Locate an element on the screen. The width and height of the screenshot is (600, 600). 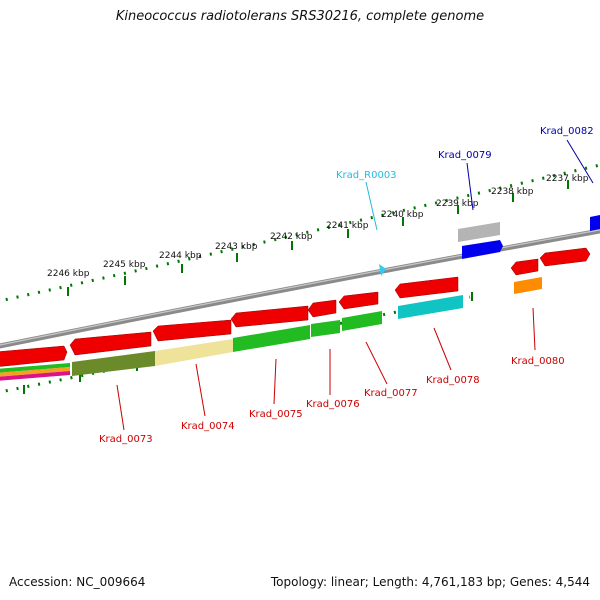
gene-label-krad-0074: Krad_0074 is located at coordinates (208, 426).